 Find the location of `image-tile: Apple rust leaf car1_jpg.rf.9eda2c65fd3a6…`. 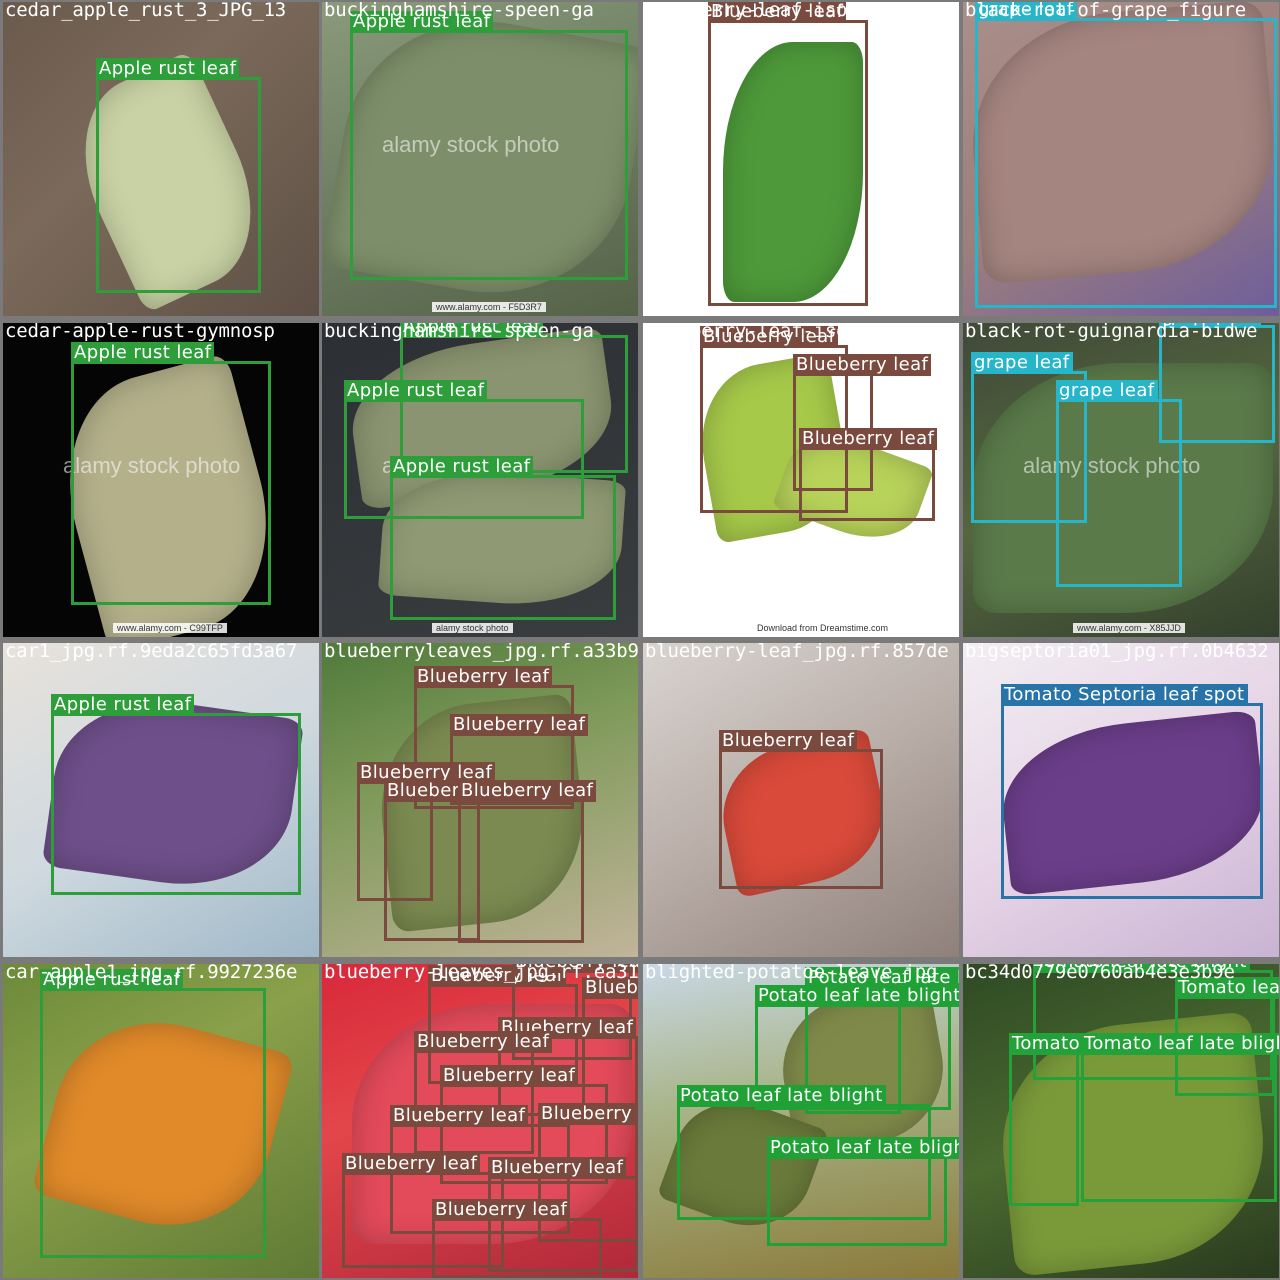

image-tile: Apple rust leaf car1_jpg.rf.9eda2c65fd3a6… is located at coordinates (161, 800).